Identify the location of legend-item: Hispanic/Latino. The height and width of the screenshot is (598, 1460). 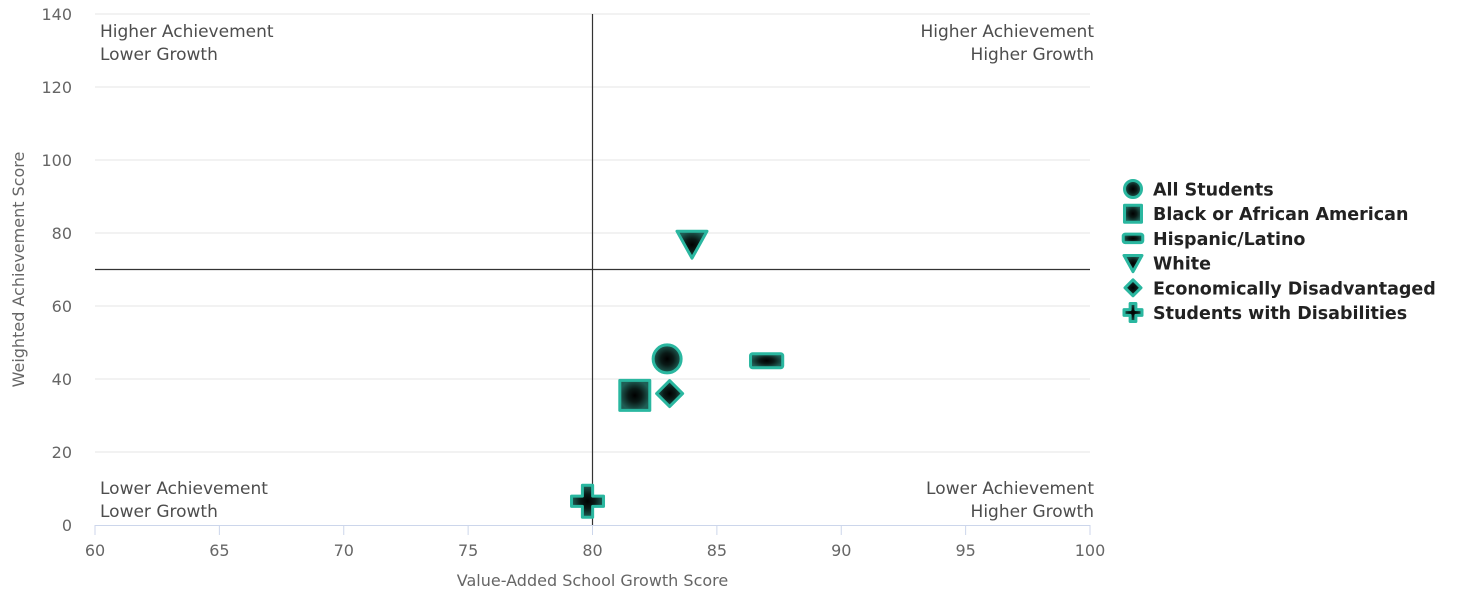
(1213, 240).